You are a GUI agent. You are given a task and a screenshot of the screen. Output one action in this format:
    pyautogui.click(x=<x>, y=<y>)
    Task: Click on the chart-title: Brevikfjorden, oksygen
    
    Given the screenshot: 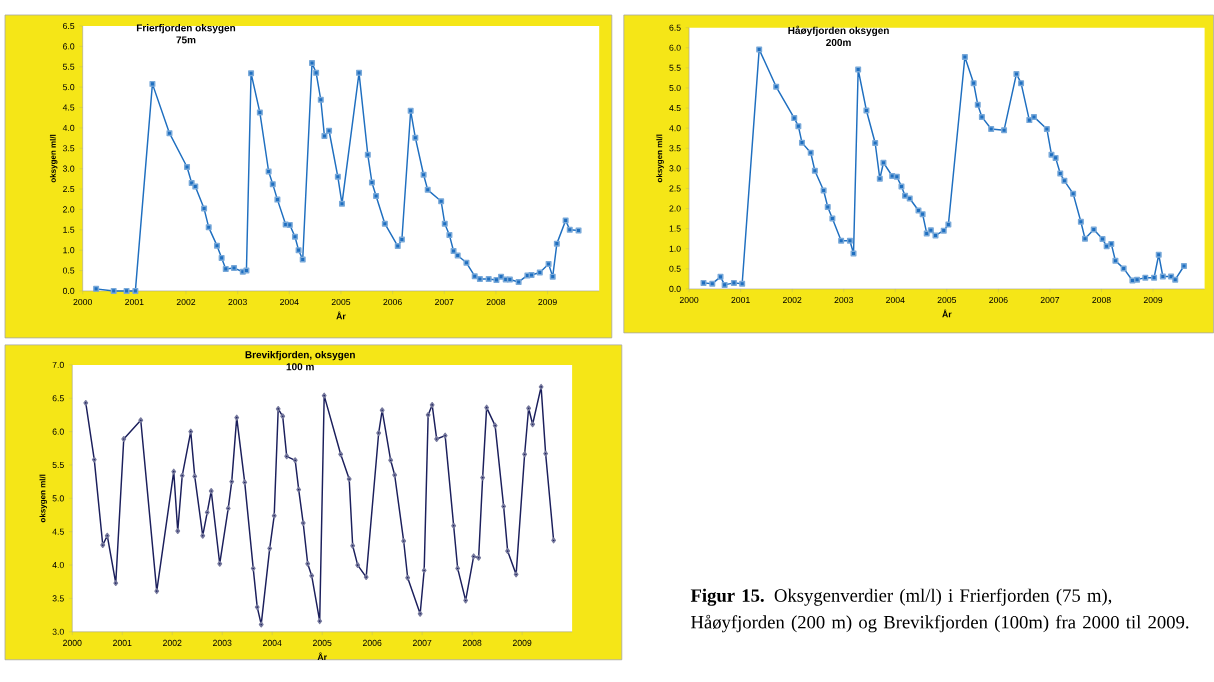 What is the action you would take?
    pyautogui.click(x=300, y=356)
    